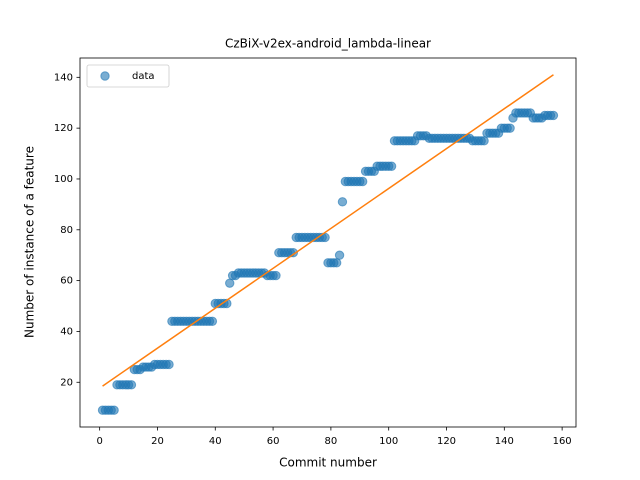 This screenshot has height=480, width=640. What do you see at coordinates (63, 179) in the screenshot?
I see `y-tick-label: 100` at bounding box center [63, 179].